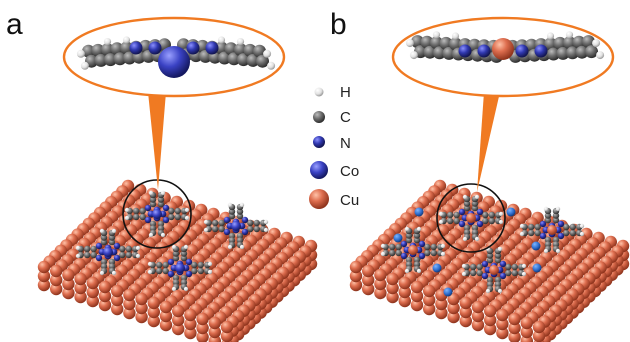 The width and height of the screenshot is (630, 342). I want to click on molecule-side-view-panel-b, so click(505, 47).